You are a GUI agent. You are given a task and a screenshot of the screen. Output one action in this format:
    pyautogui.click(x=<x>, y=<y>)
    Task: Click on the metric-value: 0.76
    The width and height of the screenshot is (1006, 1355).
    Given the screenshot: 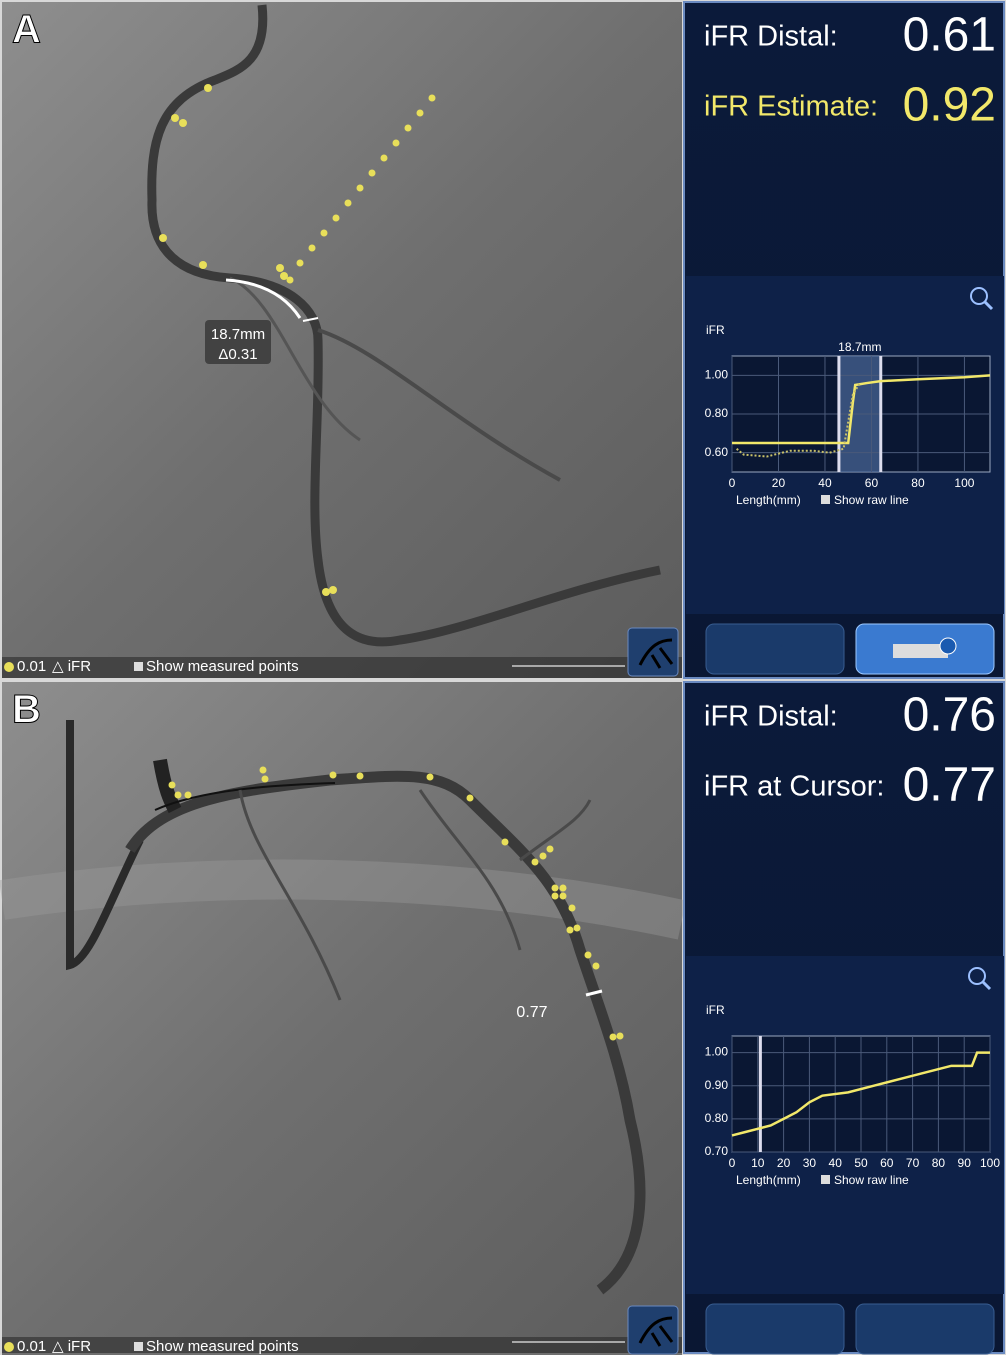 What is the action you would take?
    pyautogui.click(x=949, y=715)
    